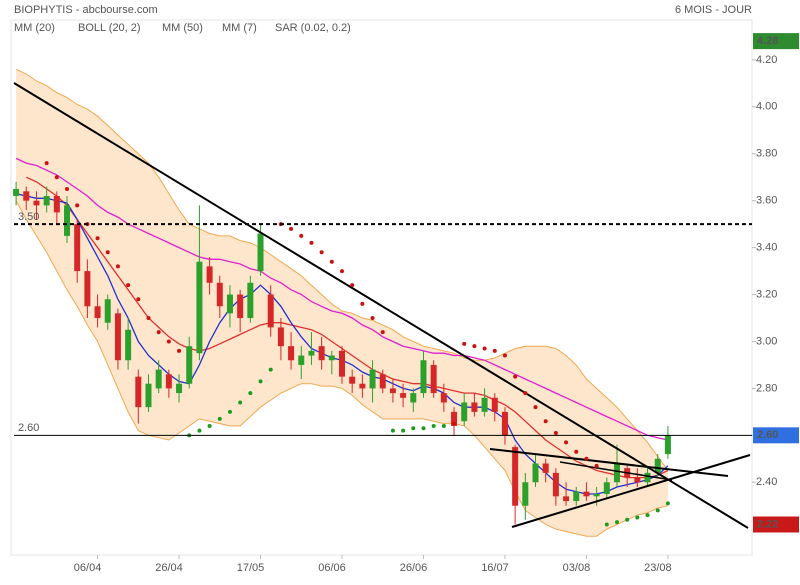  I want to click on y-tick-label: 3.80, so click(766, 154).